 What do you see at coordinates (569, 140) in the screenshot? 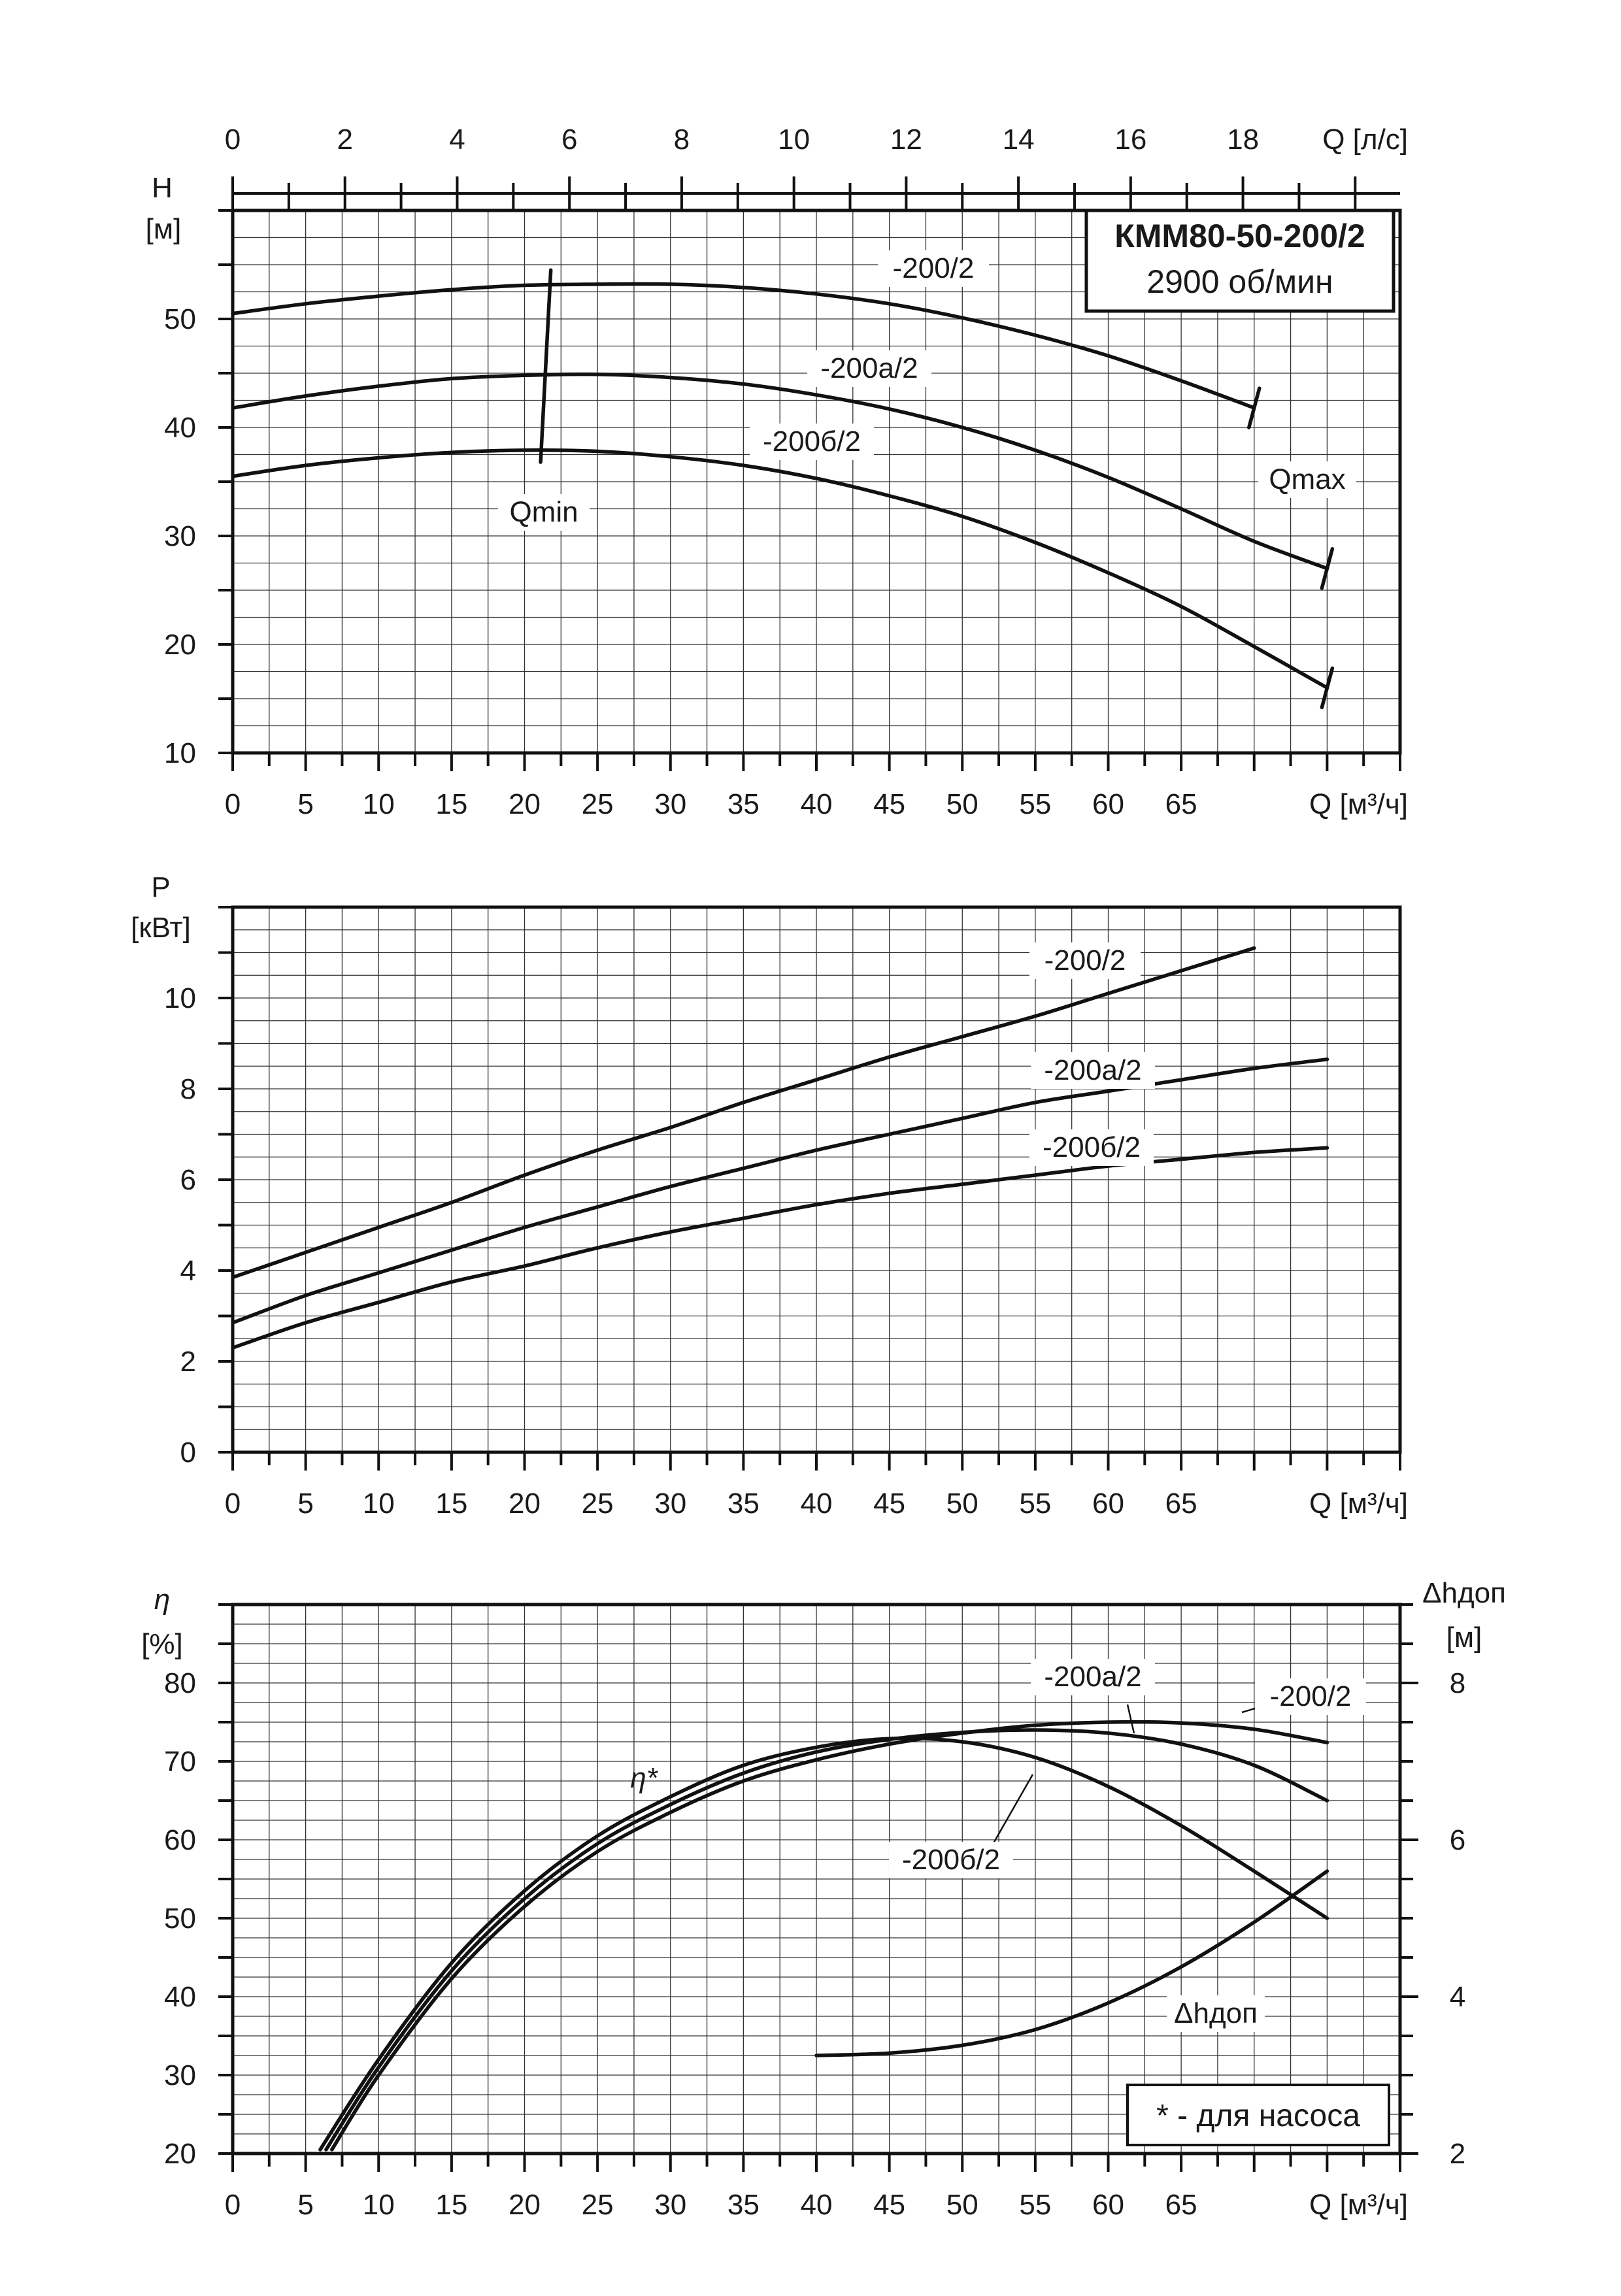
I see `top-tick-label: 6` at bounding box center [569, 140].